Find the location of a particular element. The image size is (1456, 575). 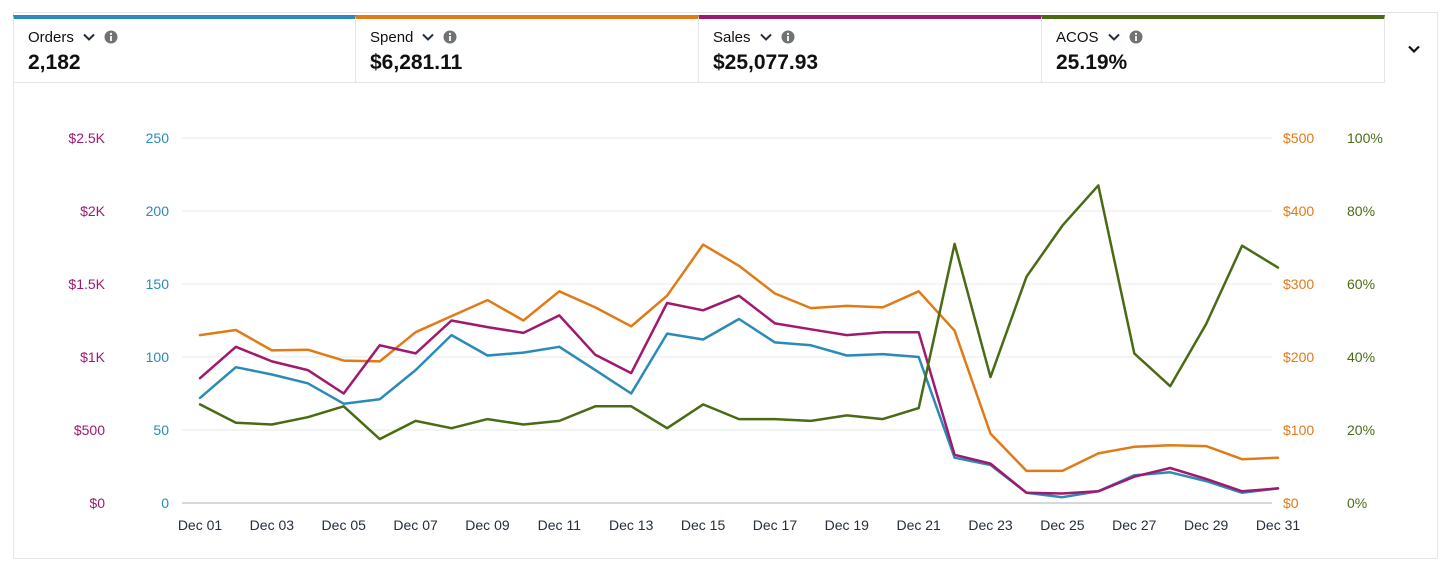

x-axis-tick-label: Dec 05 is located at coordinates (344, 525).